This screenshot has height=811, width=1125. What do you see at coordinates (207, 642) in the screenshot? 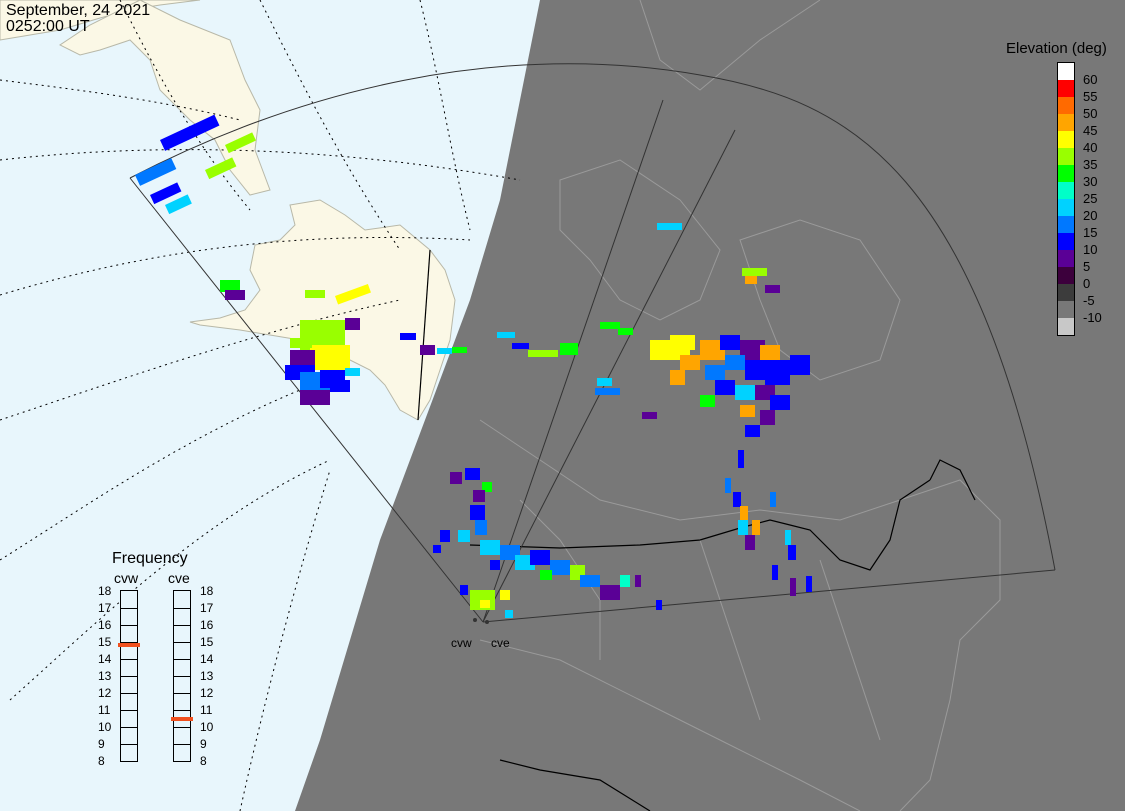
I see `freq-label-right: 15` at bounding box center [207, 642].